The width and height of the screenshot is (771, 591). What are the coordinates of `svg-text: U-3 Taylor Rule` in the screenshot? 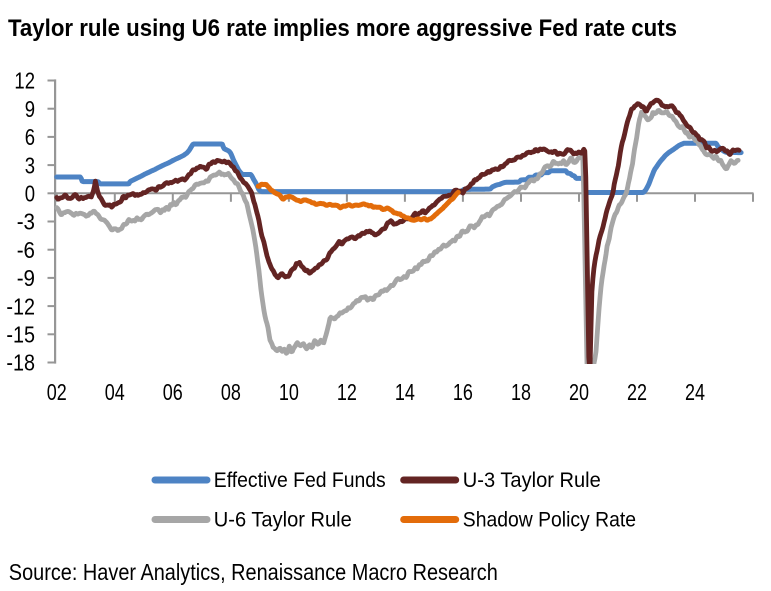 It's located at (532, 480).